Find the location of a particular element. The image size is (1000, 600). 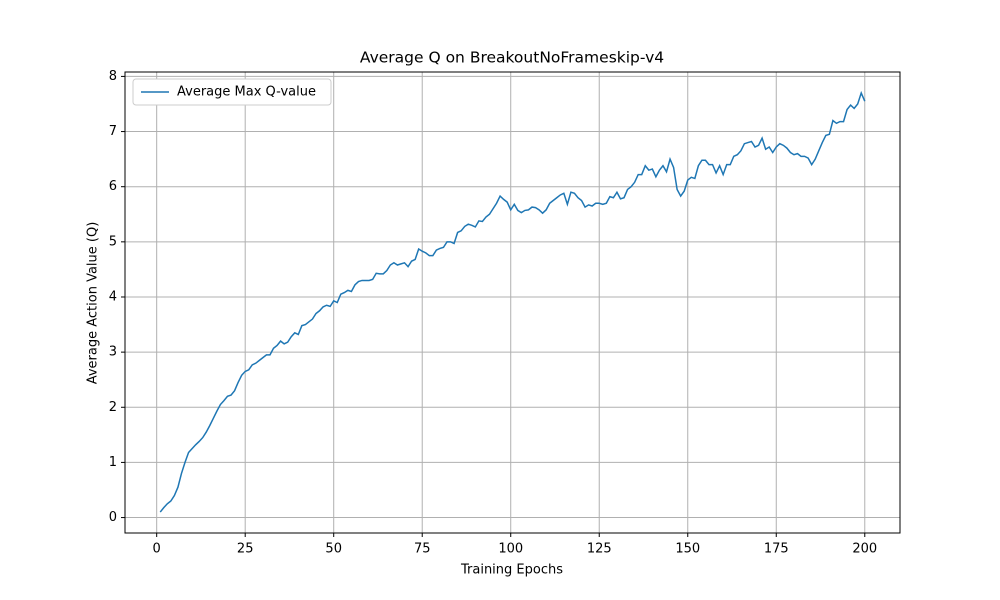

legend-box is located at coordinates (232, 92).